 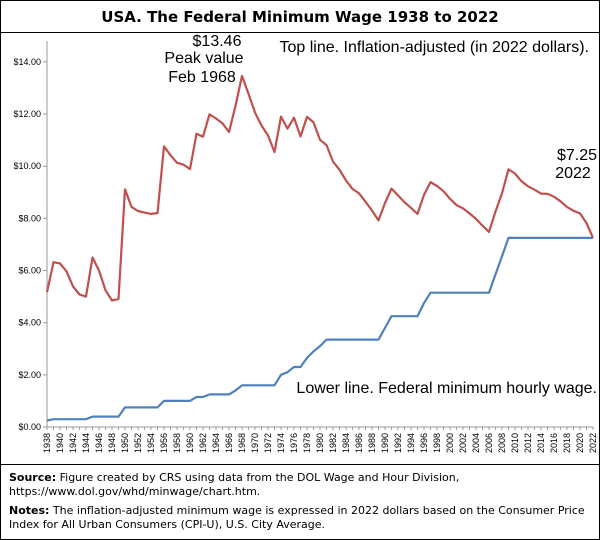 What do you see at coordinates (320, 443) in the screenshot?
I see `x-tick-label: 1980` at bounding box center [320, 443].